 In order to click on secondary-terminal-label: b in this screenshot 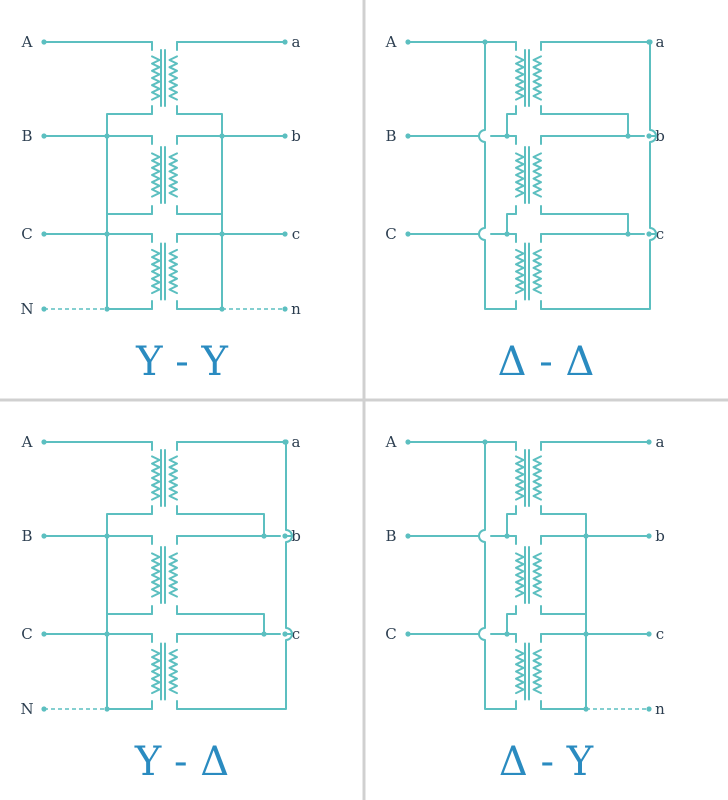, I will do `click(660, 536)`.